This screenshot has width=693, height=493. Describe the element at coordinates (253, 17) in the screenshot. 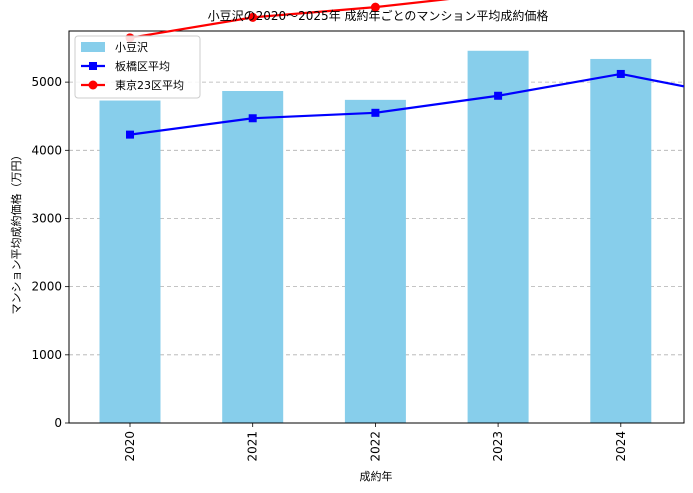

I see `point-東京23区平均-2021` at that location.